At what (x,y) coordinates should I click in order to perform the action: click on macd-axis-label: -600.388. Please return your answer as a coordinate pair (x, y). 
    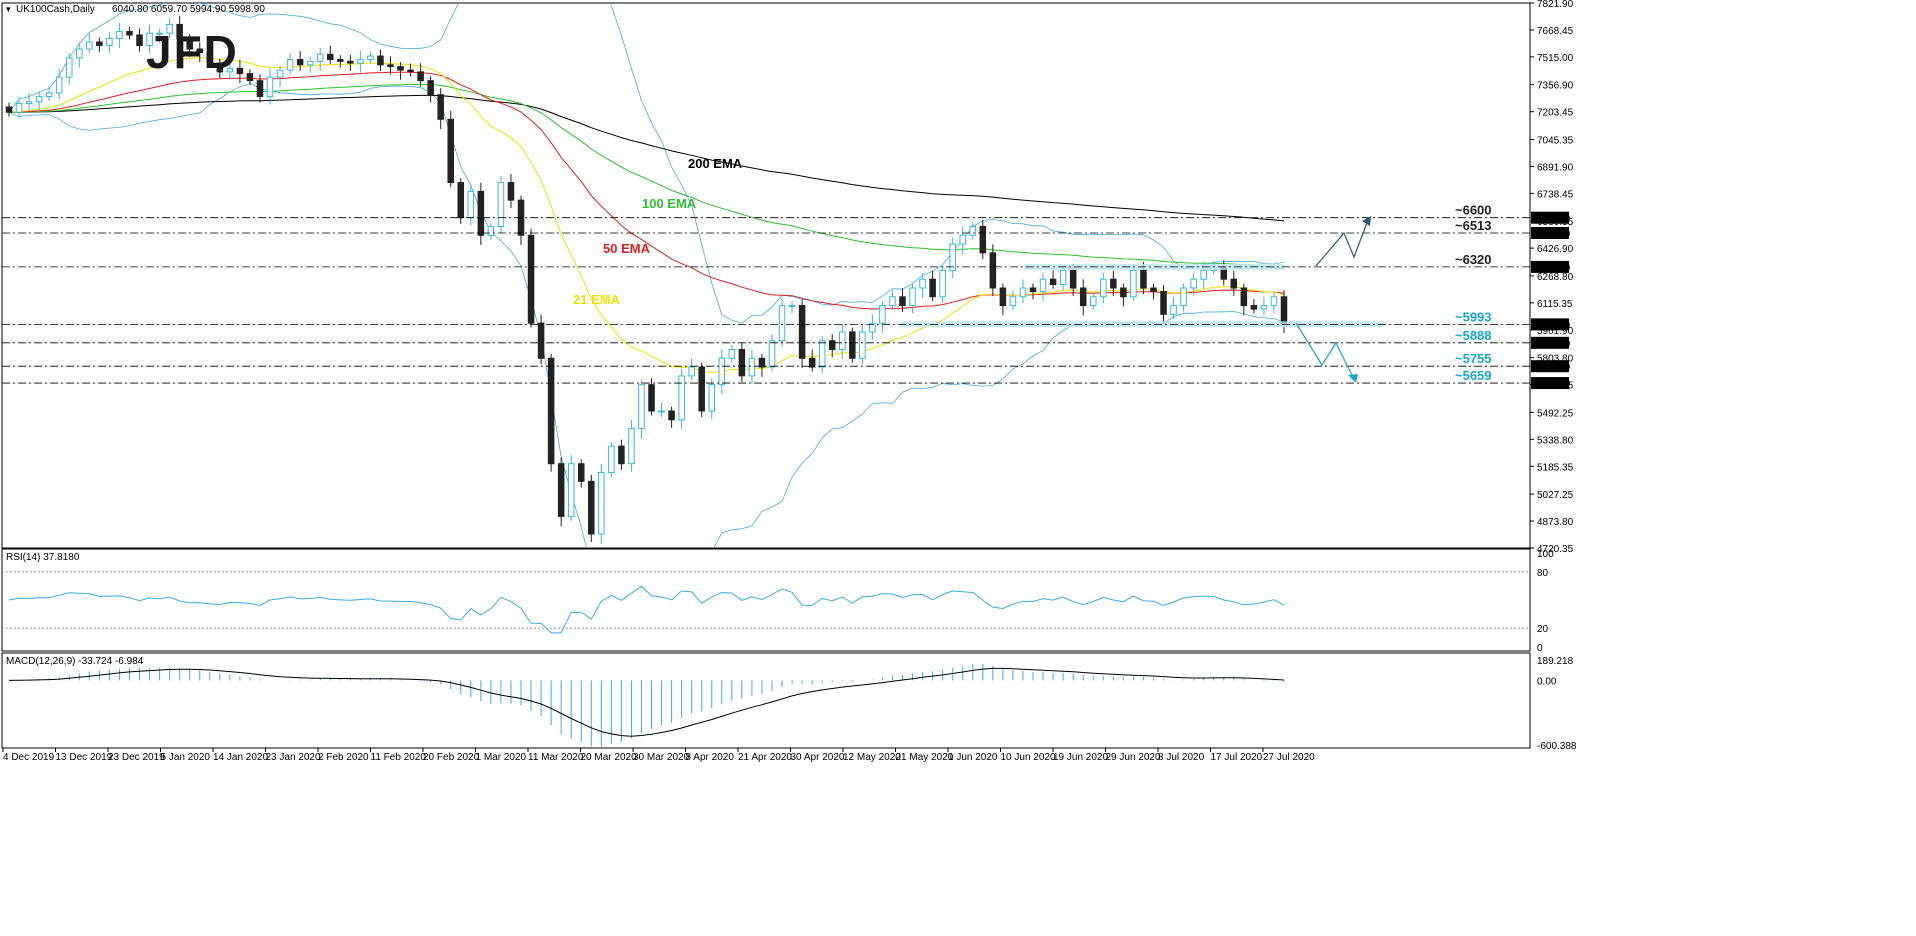
    Looking at the image, I should click on (1557, 746).